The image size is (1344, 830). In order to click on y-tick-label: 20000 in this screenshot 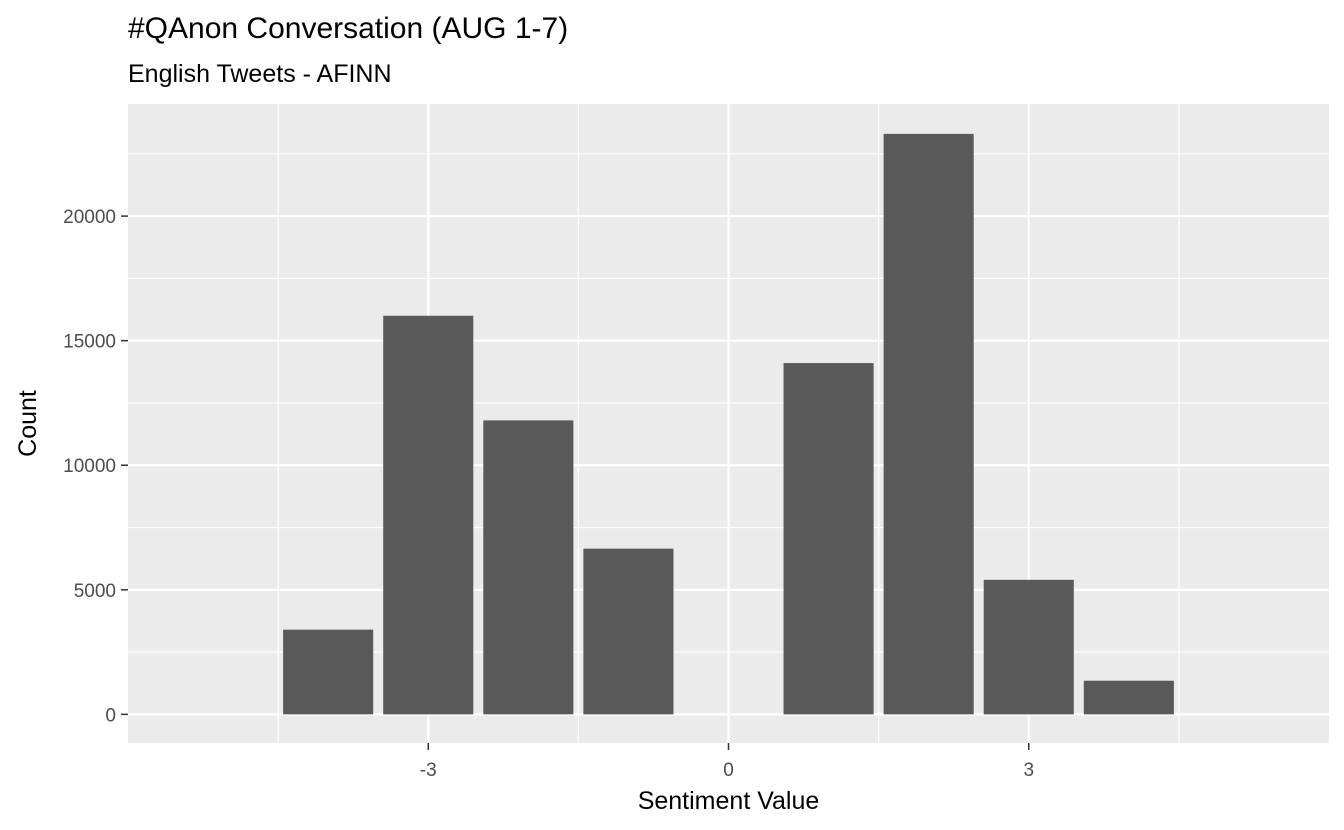, I will do `click(89, 217)`.